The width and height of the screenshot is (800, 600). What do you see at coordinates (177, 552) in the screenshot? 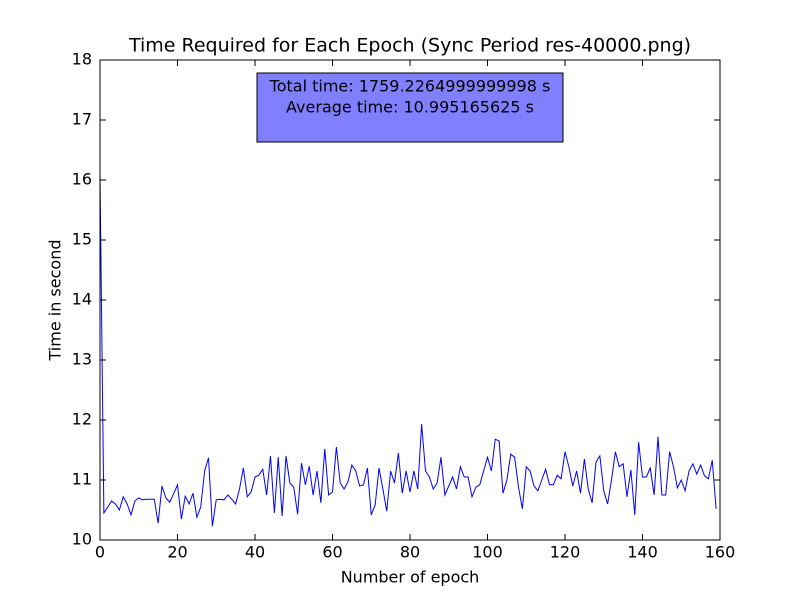
I see `x-tick-label: 20` at bounding box center [177, 552].